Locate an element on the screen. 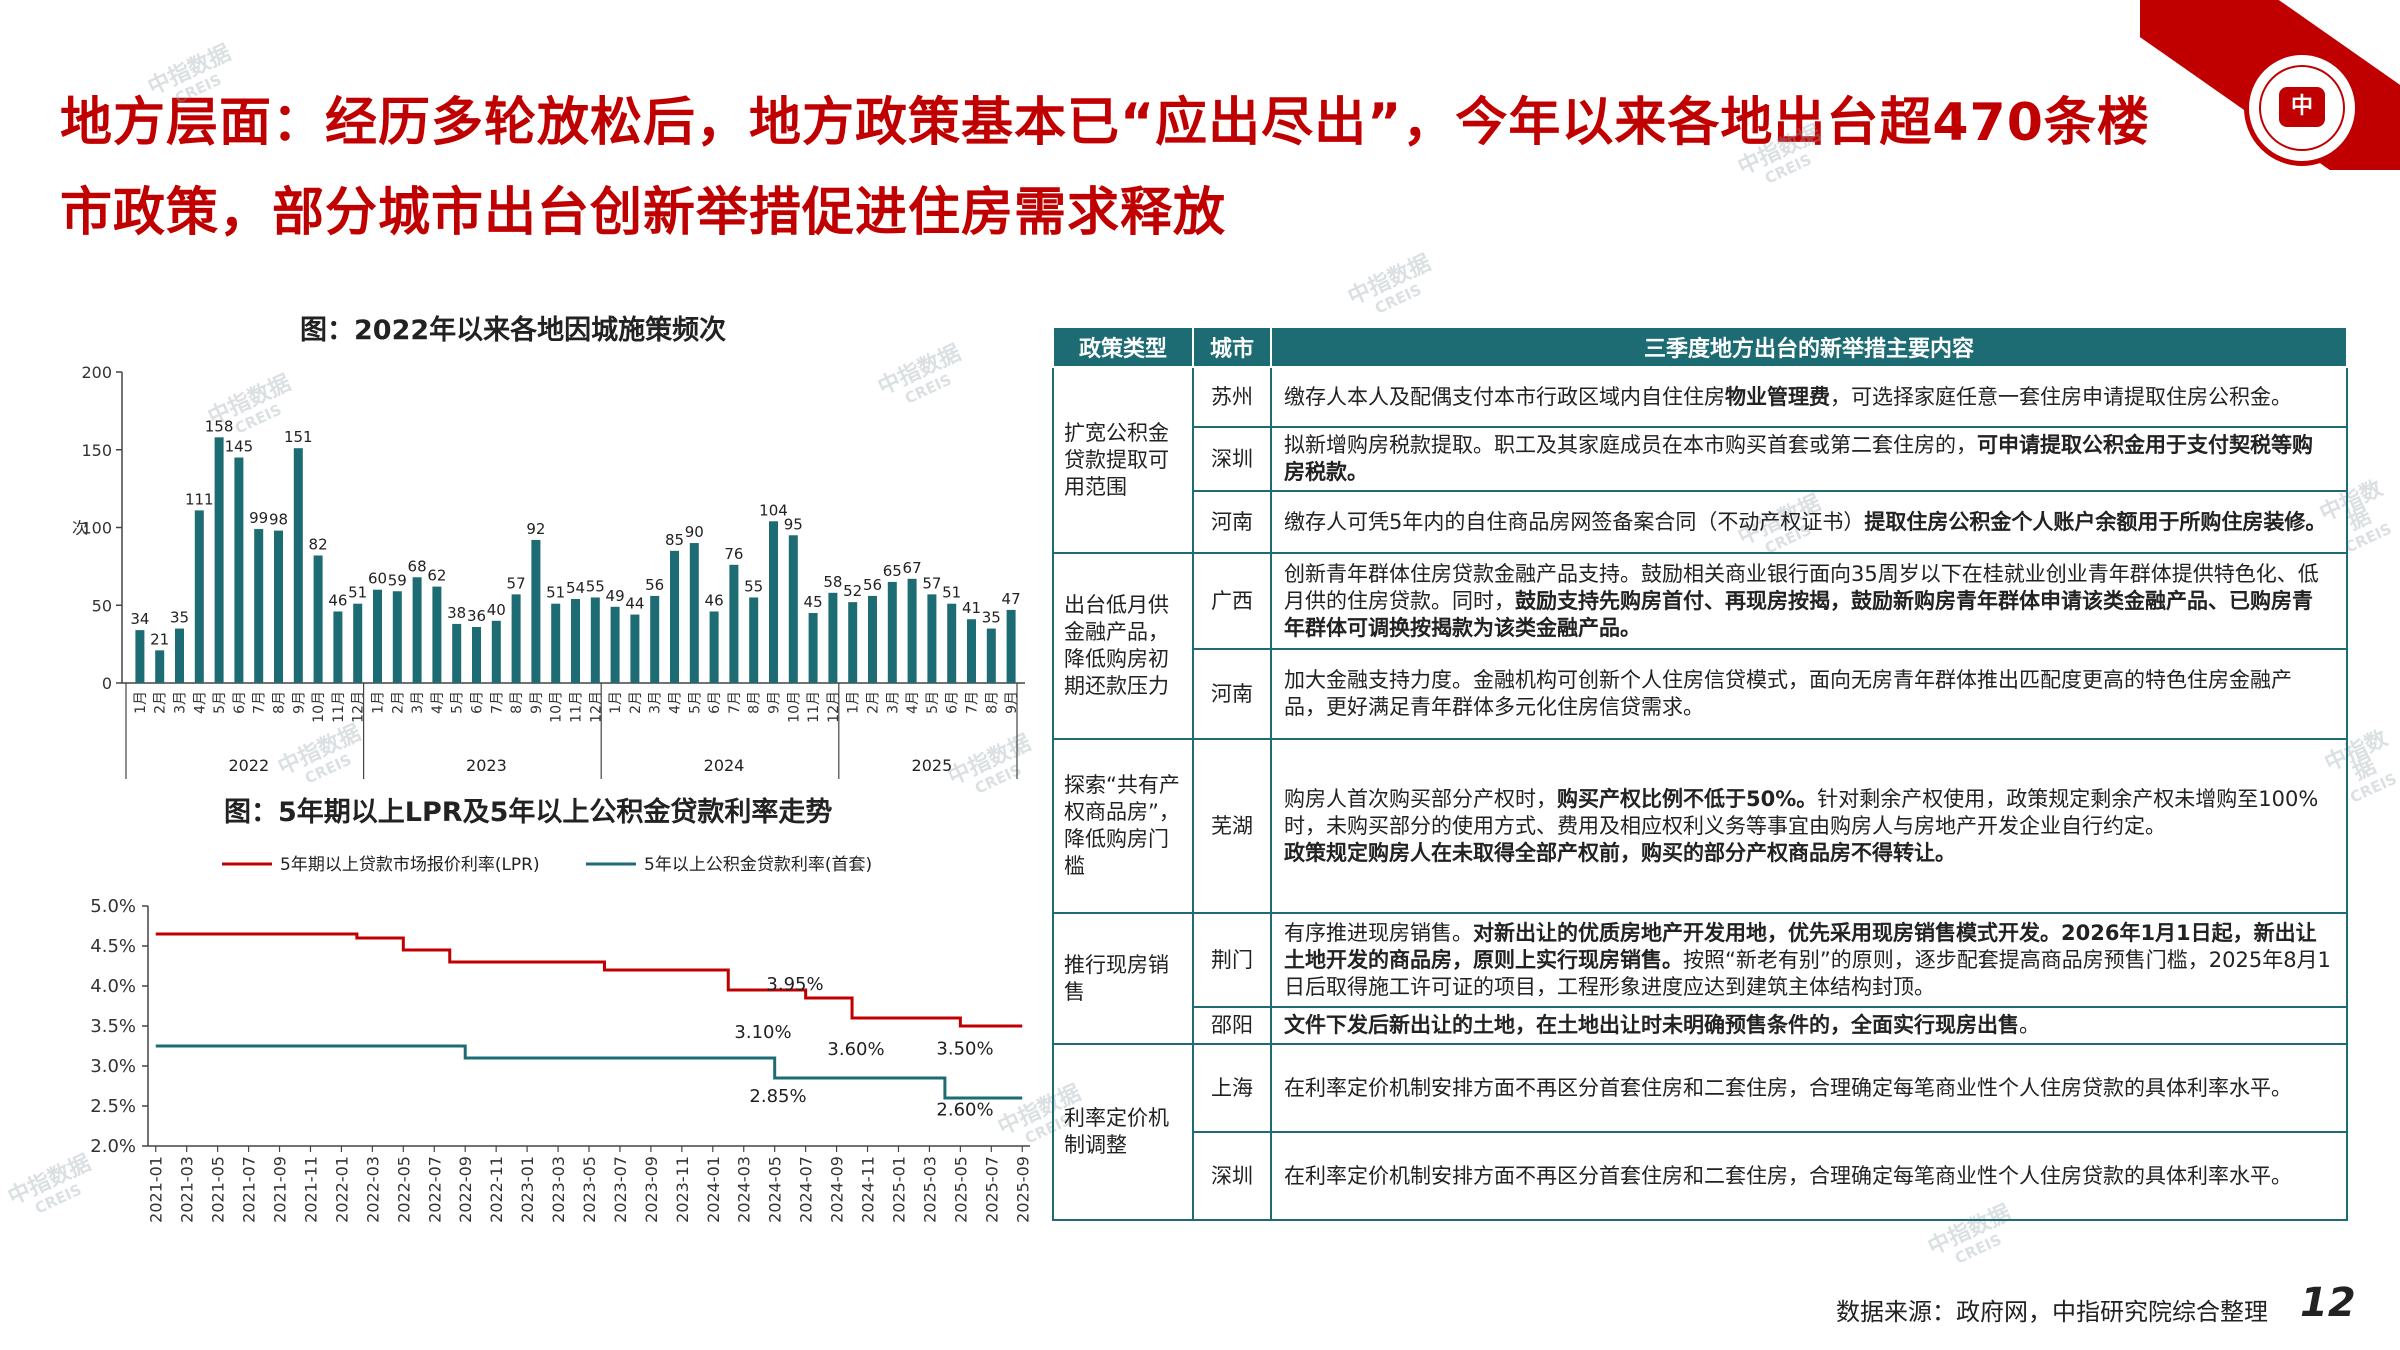  content-cell: 文件下发后新出让的土地，在土地出让时未明确预售条件的，全面实行现房出售。 is located at coordinates (1809, 1026).